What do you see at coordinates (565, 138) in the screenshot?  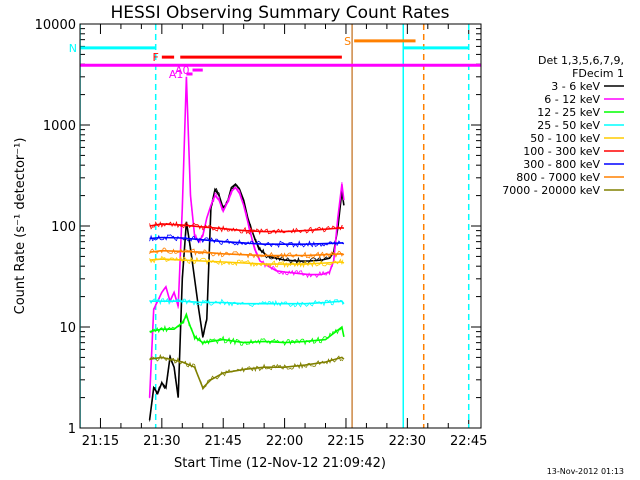 I see `legend-entry-label: 50 - 100 keV` at bounding box center [565, 138].